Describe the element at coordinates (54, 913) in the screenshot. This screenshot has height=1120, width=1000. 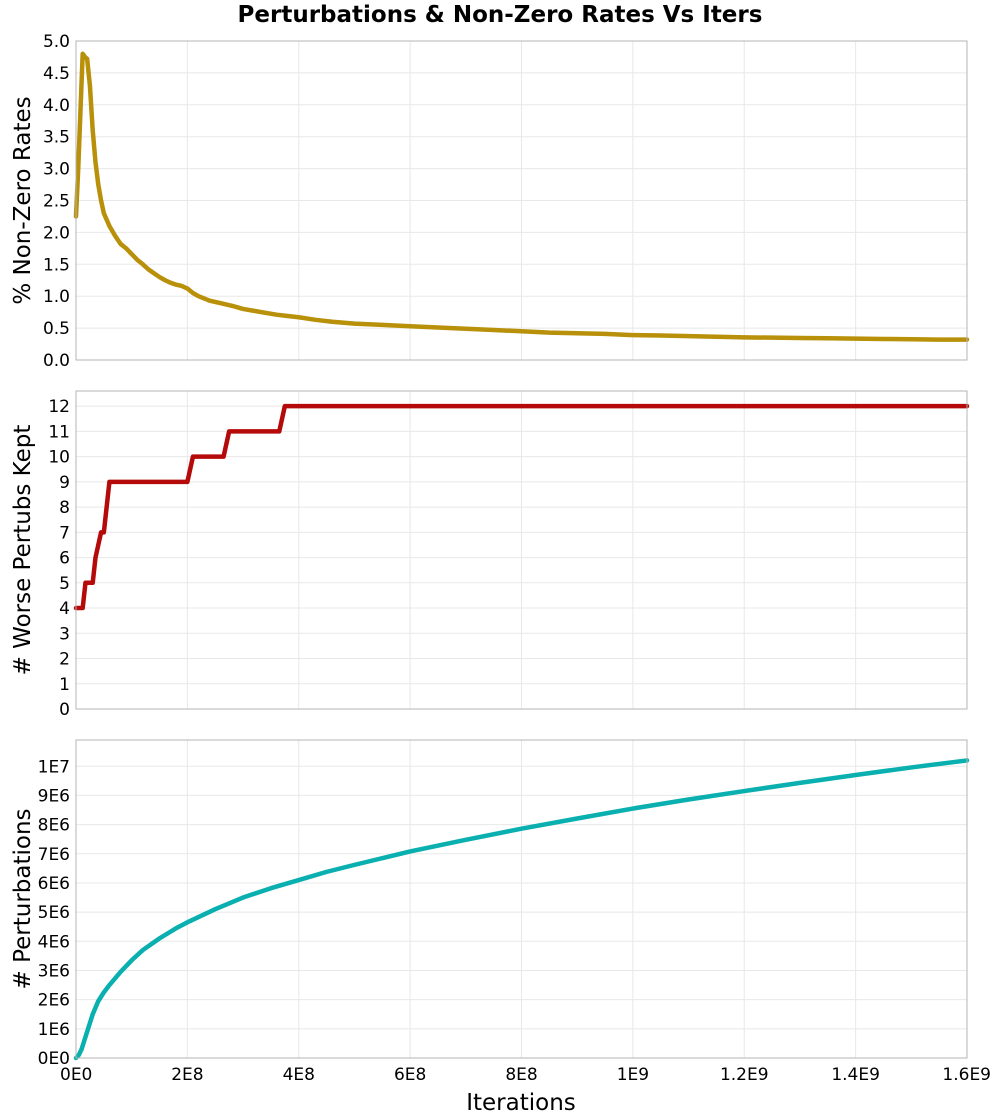
I see `y-tick-label: 5E6` at that location.